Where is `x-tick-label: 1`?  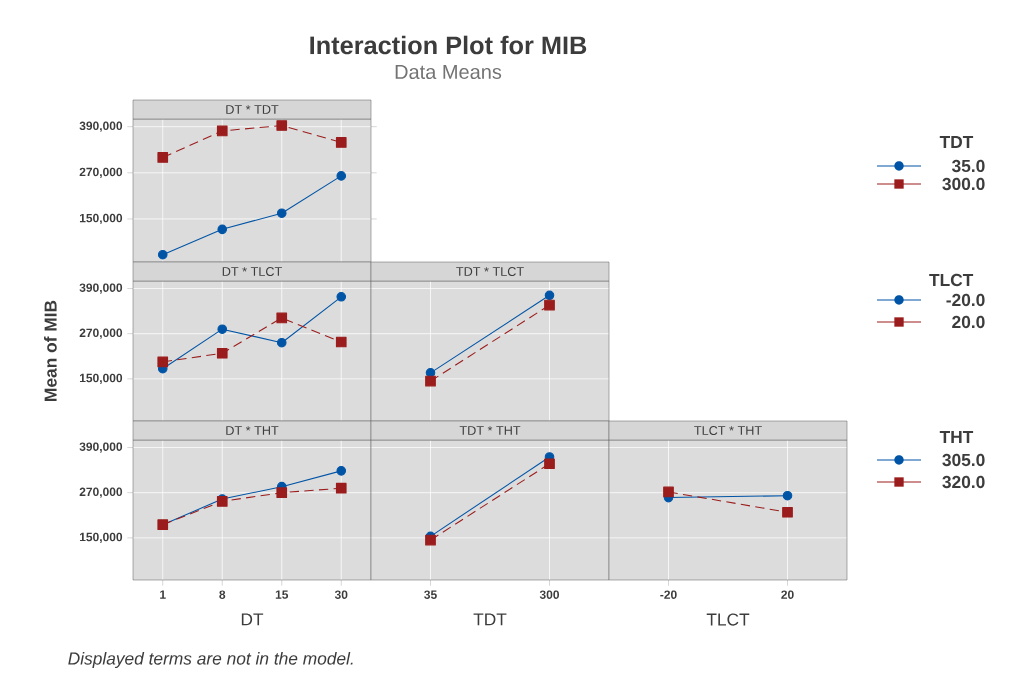
x-tick-label: 1 is located at coordinates (163, 594).